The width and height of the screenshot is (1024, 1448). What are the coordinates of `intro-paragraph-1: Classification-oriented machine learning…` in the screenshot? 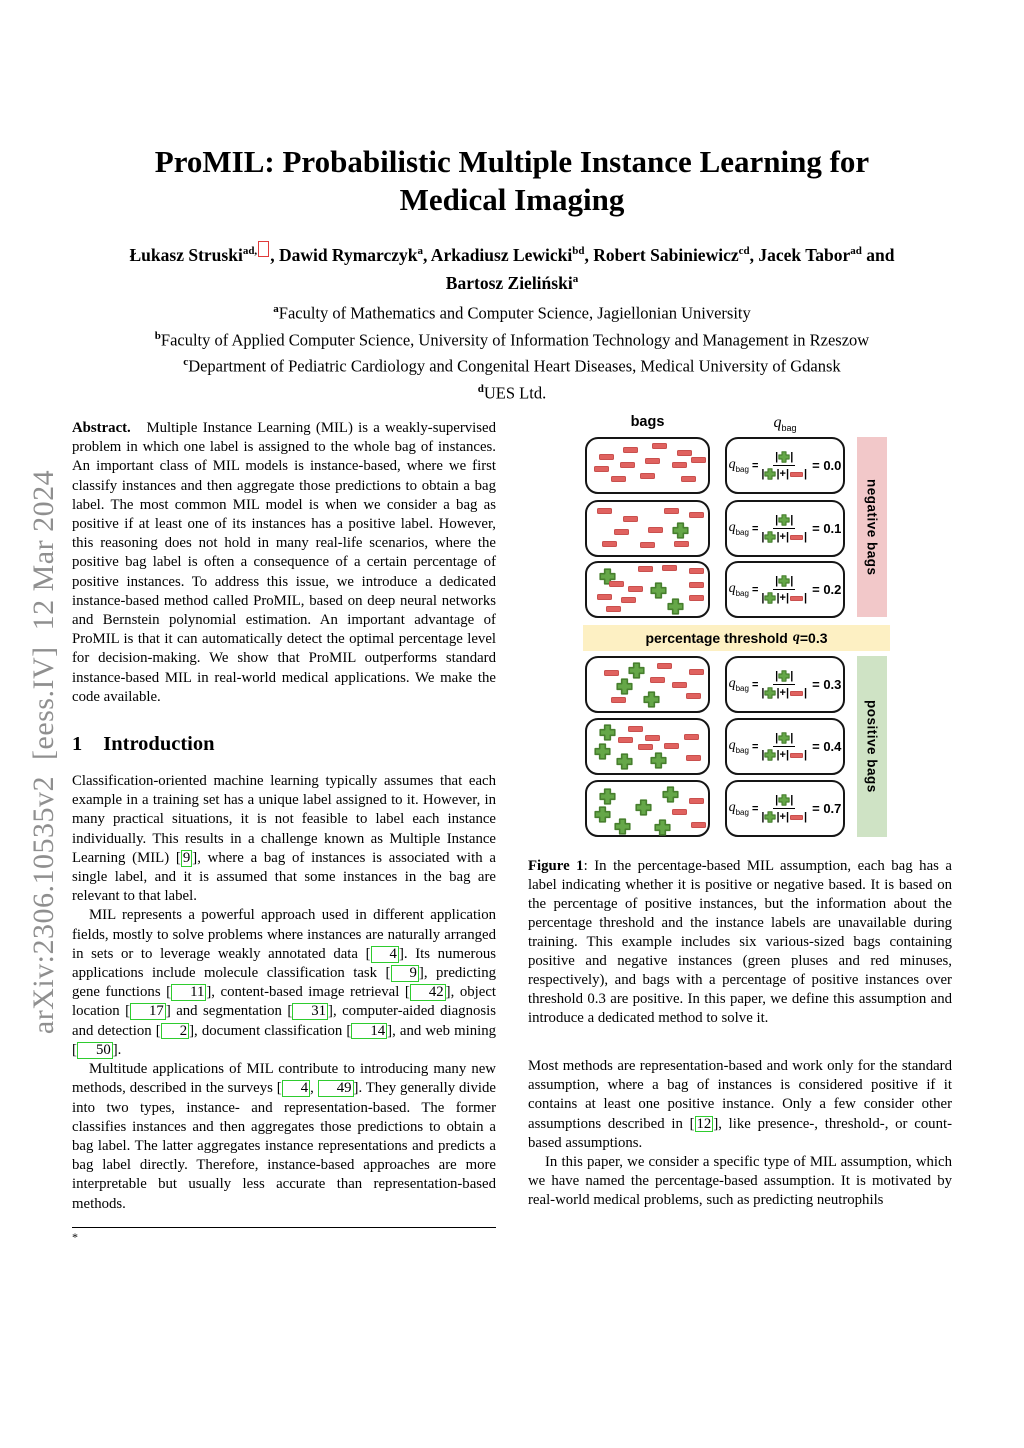 It's located at (284, 839).